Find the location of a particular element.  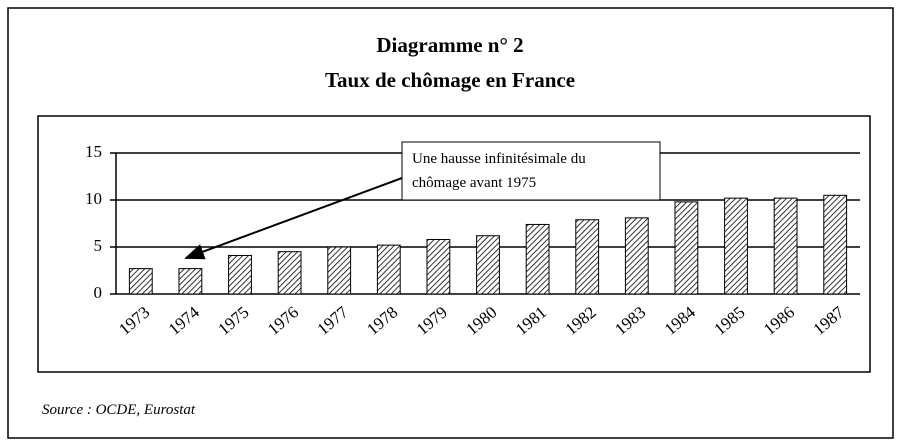

annotation-box is located at coordinates (531, 171).